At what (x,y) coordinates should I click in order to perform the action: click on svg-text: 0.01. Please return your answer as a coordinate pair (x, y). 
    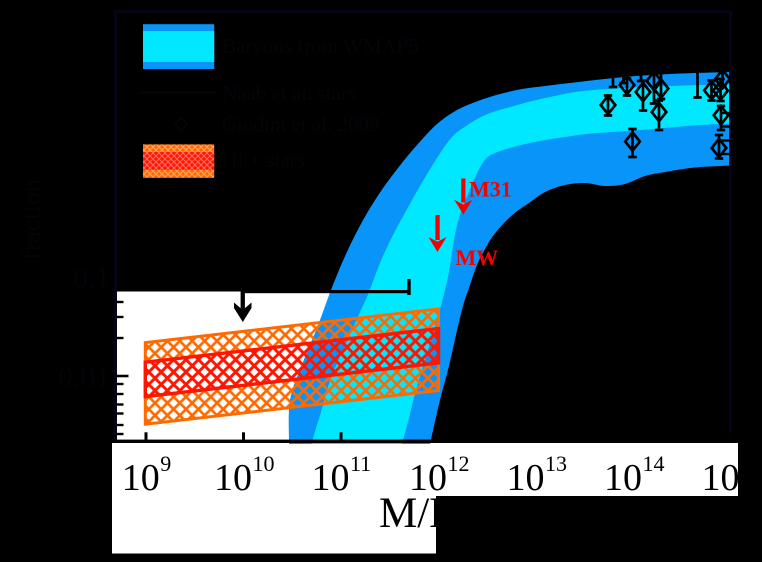
    Looking at the image, I should click on (84, 376).